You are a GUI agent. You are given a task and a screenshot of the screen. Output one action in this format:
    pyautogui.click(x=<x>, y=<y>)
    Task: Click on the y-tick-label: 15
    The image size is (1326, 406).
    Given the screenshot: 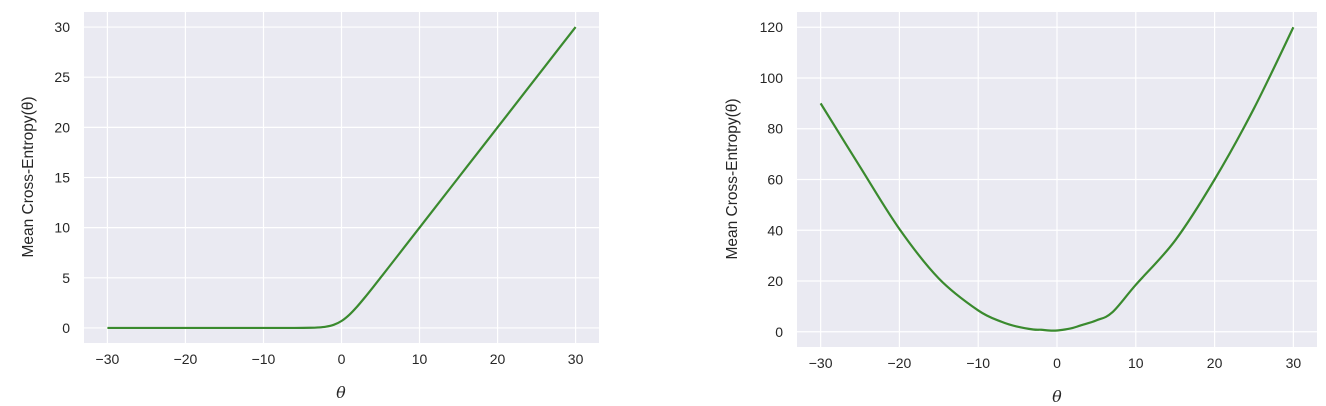 What is the action you would take?
    pyautogui.click(x=62, y=178)
    